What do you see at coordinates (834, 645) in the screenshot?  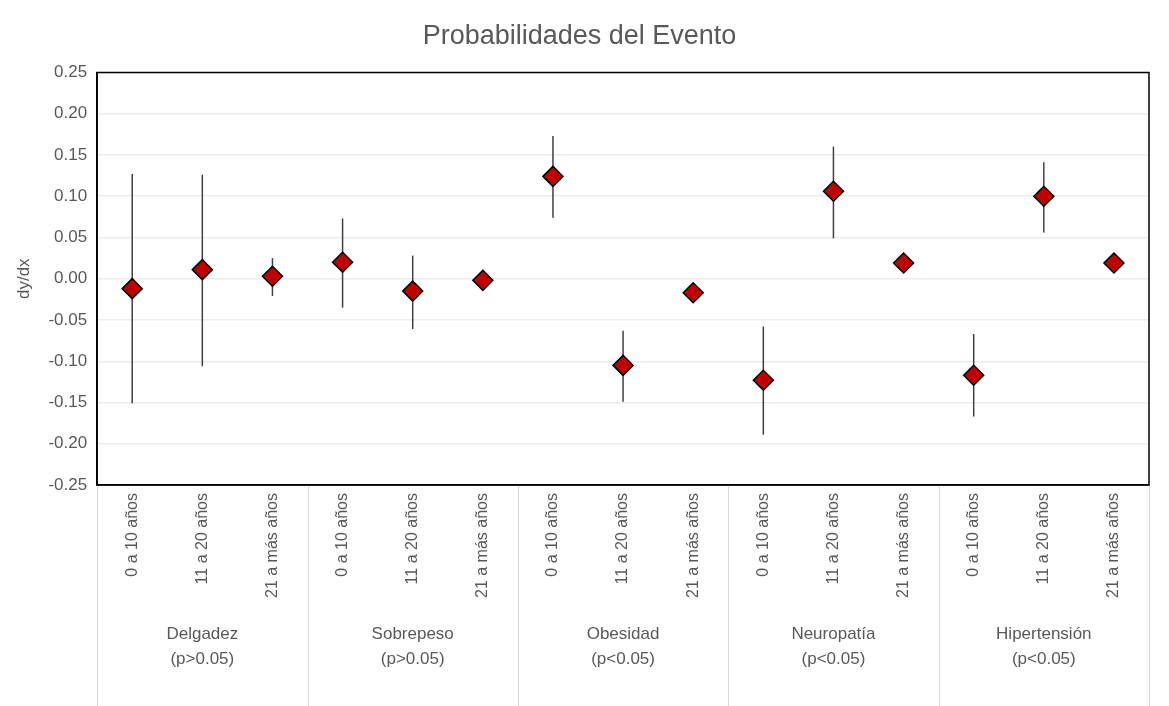 I see `text: Neuropatía (p<0.05)` at bounding box center [834, 645].